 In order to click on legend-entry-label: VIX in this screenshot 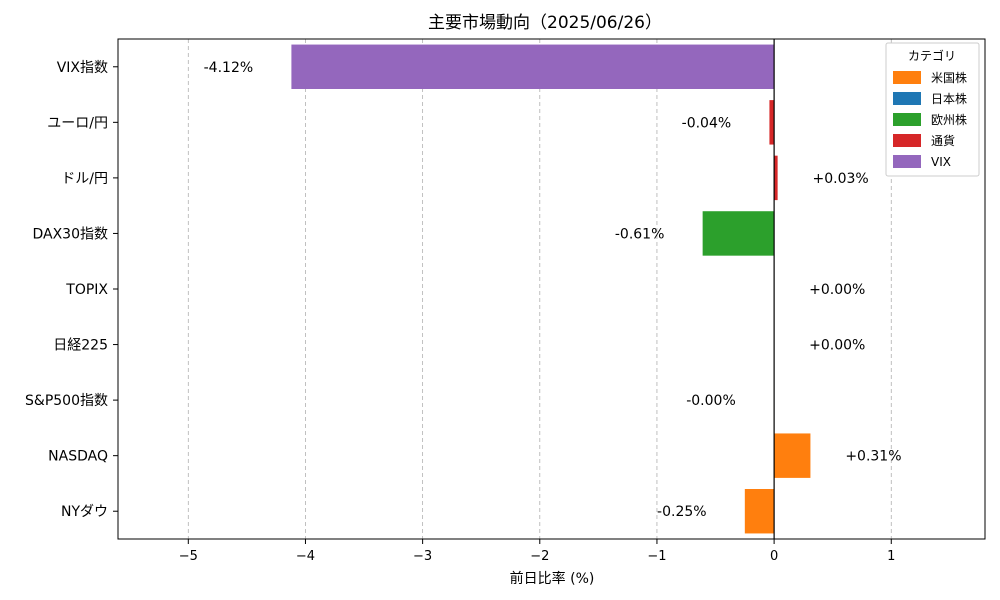, I will do `click(941, 162)`.